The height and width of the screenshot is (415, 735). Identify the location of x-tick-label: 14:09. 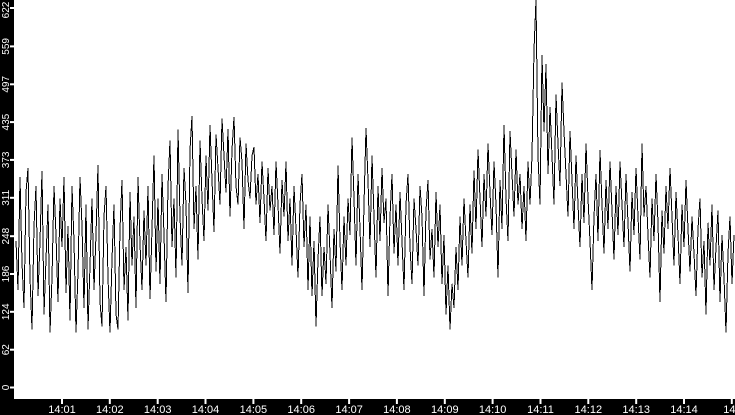
(445, 409).